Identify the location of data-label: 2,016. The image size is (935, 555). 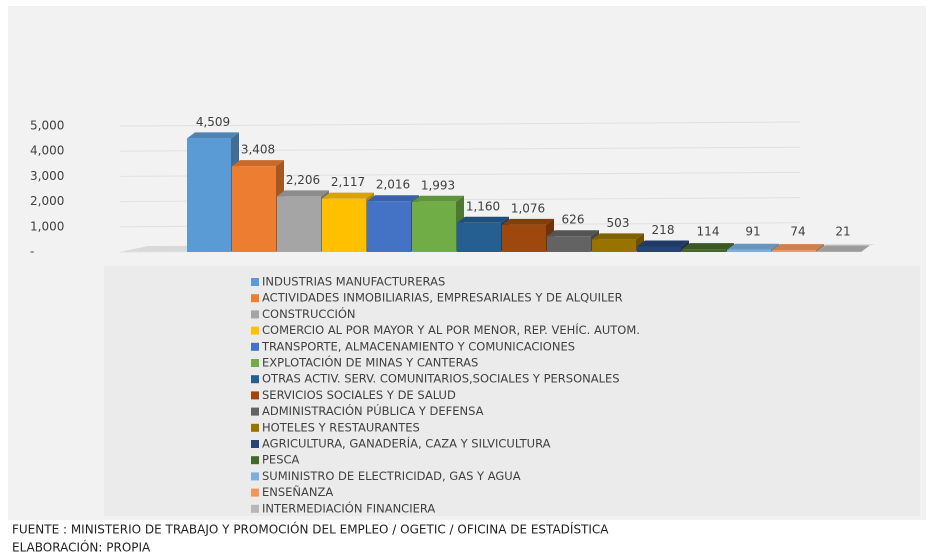
(393, 185).